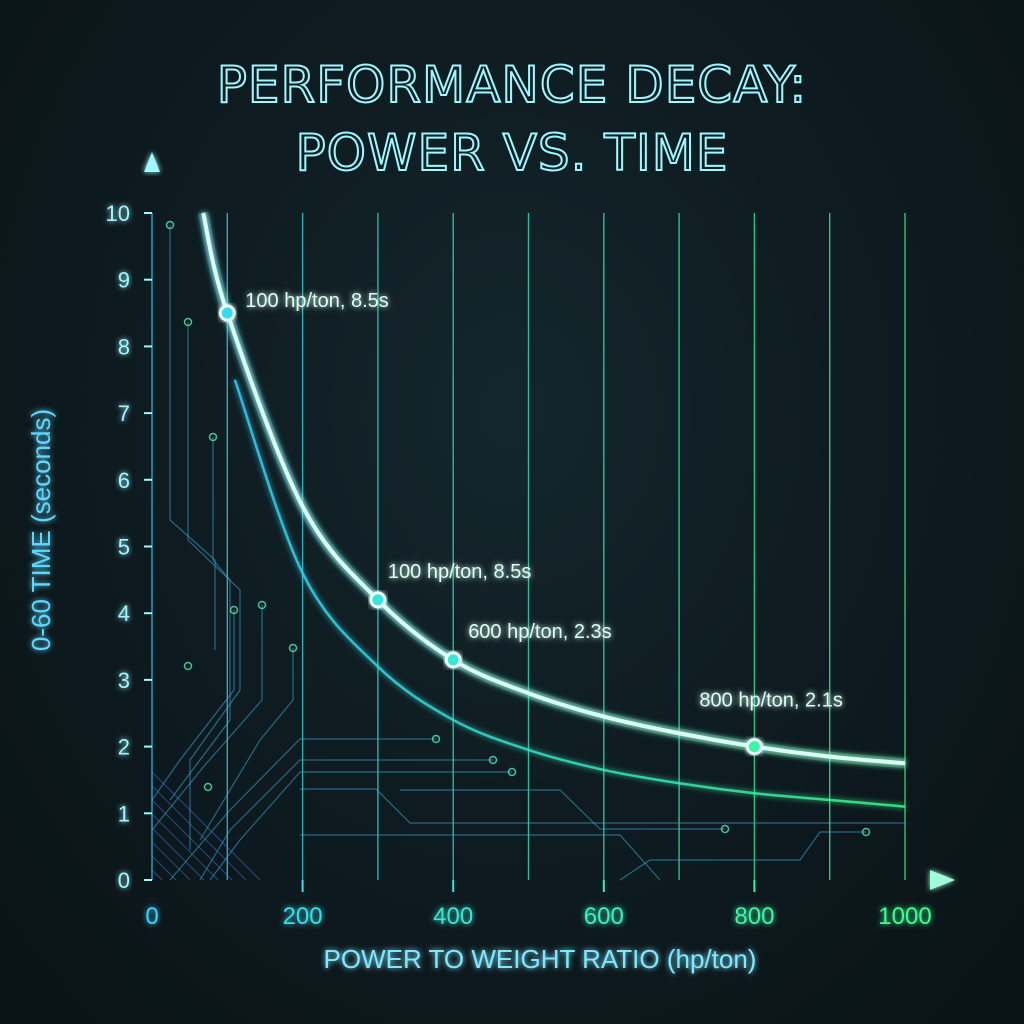 This screenshot has width=1024, height=1024. I want to click on x-tick-label: 600, so click(604, 916).